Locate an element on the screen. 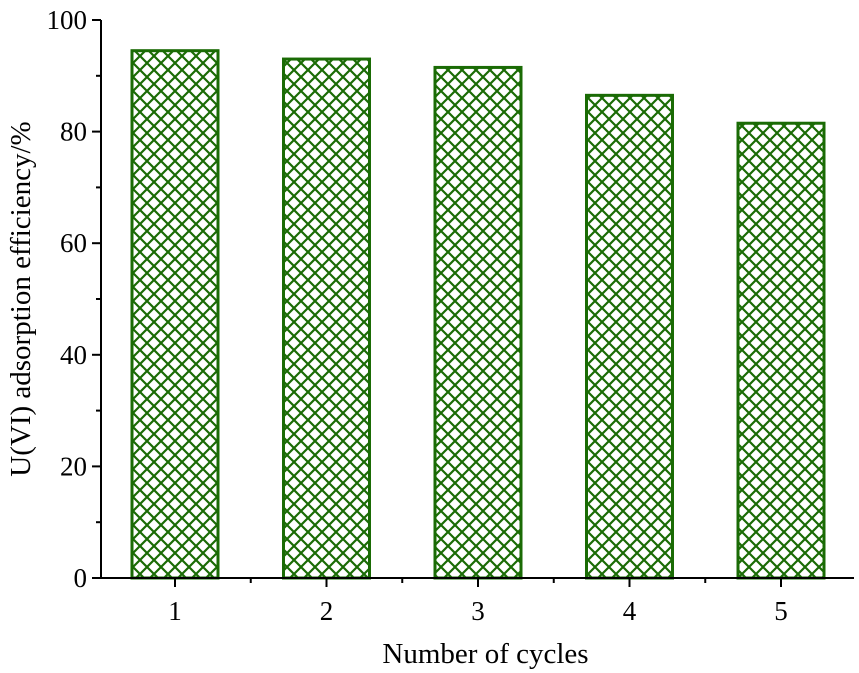 This screenshot has height=673, width=859. x-tick-label: 4 is located at coordinates (630, 611).